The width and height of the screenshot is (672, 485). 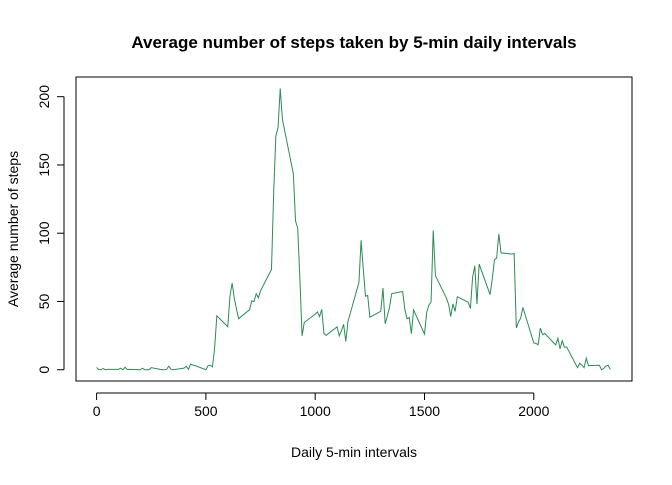 What do you see at coordinates (44, 301) in the screenshot?
I see `y-tick-label: 50` at bounding box center [44, 301].